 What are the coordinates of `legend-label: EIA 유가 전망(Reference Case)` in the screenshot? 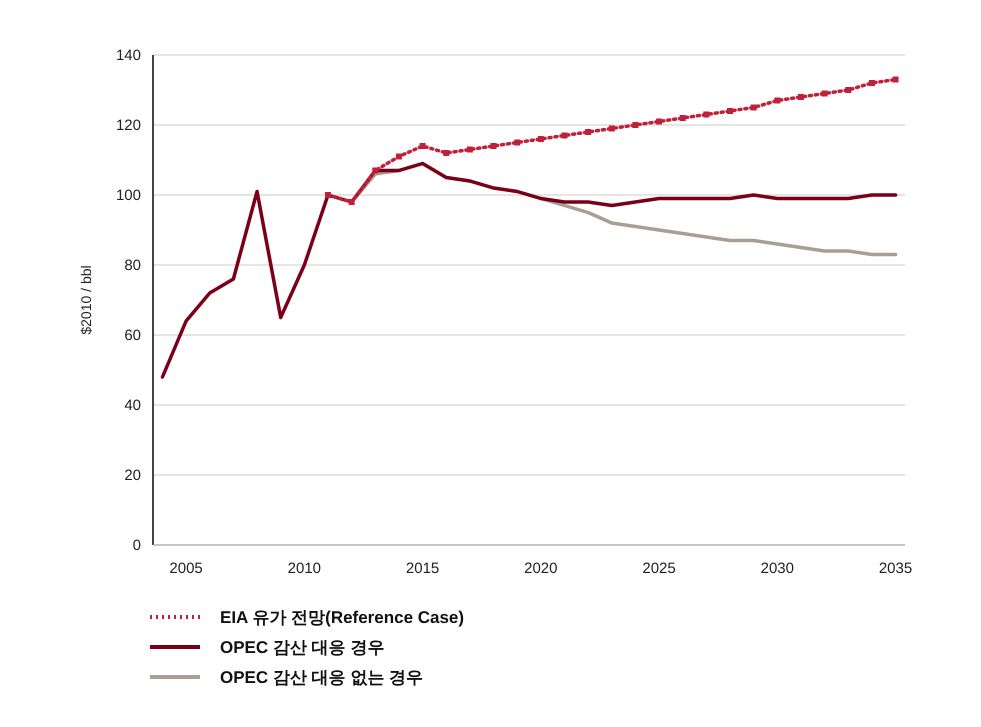 It's located at (342, 617).